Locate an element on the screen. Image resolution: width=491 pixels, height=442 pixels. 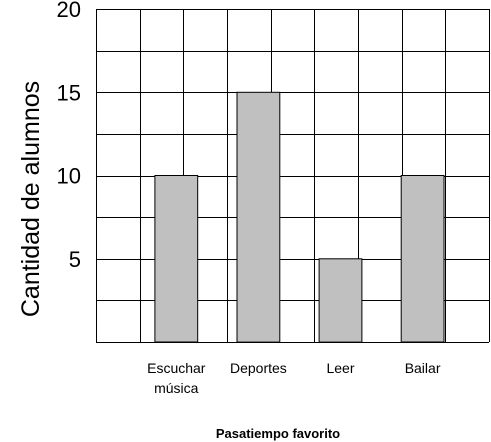
y-tick-labels: 5 10 15 20 is located at coordinates (69, 136).